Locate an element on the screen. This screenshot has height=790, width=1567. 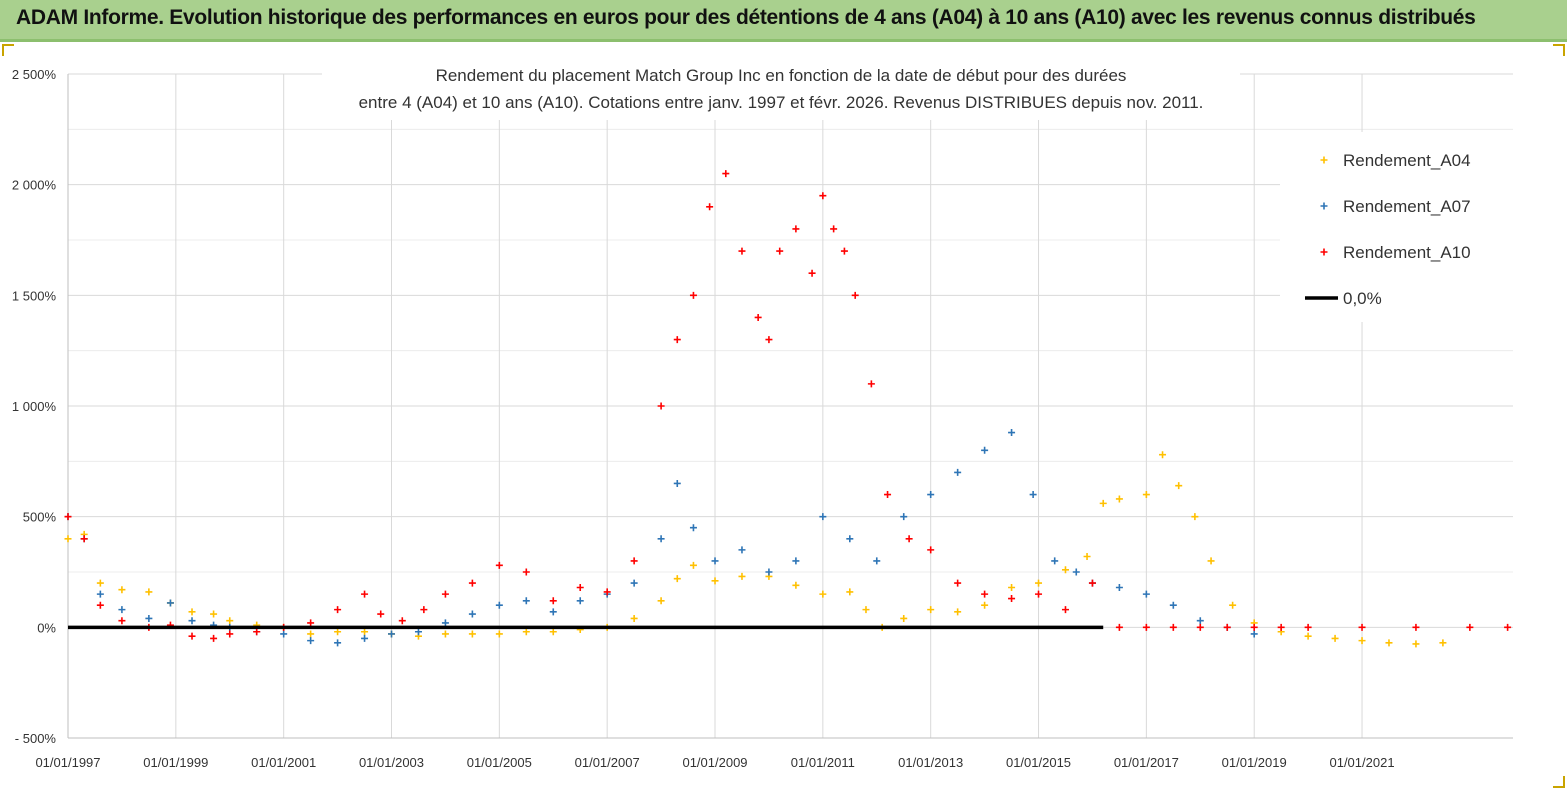
legend-label: Rendement_A07 is located at coordinates (1407, 206).